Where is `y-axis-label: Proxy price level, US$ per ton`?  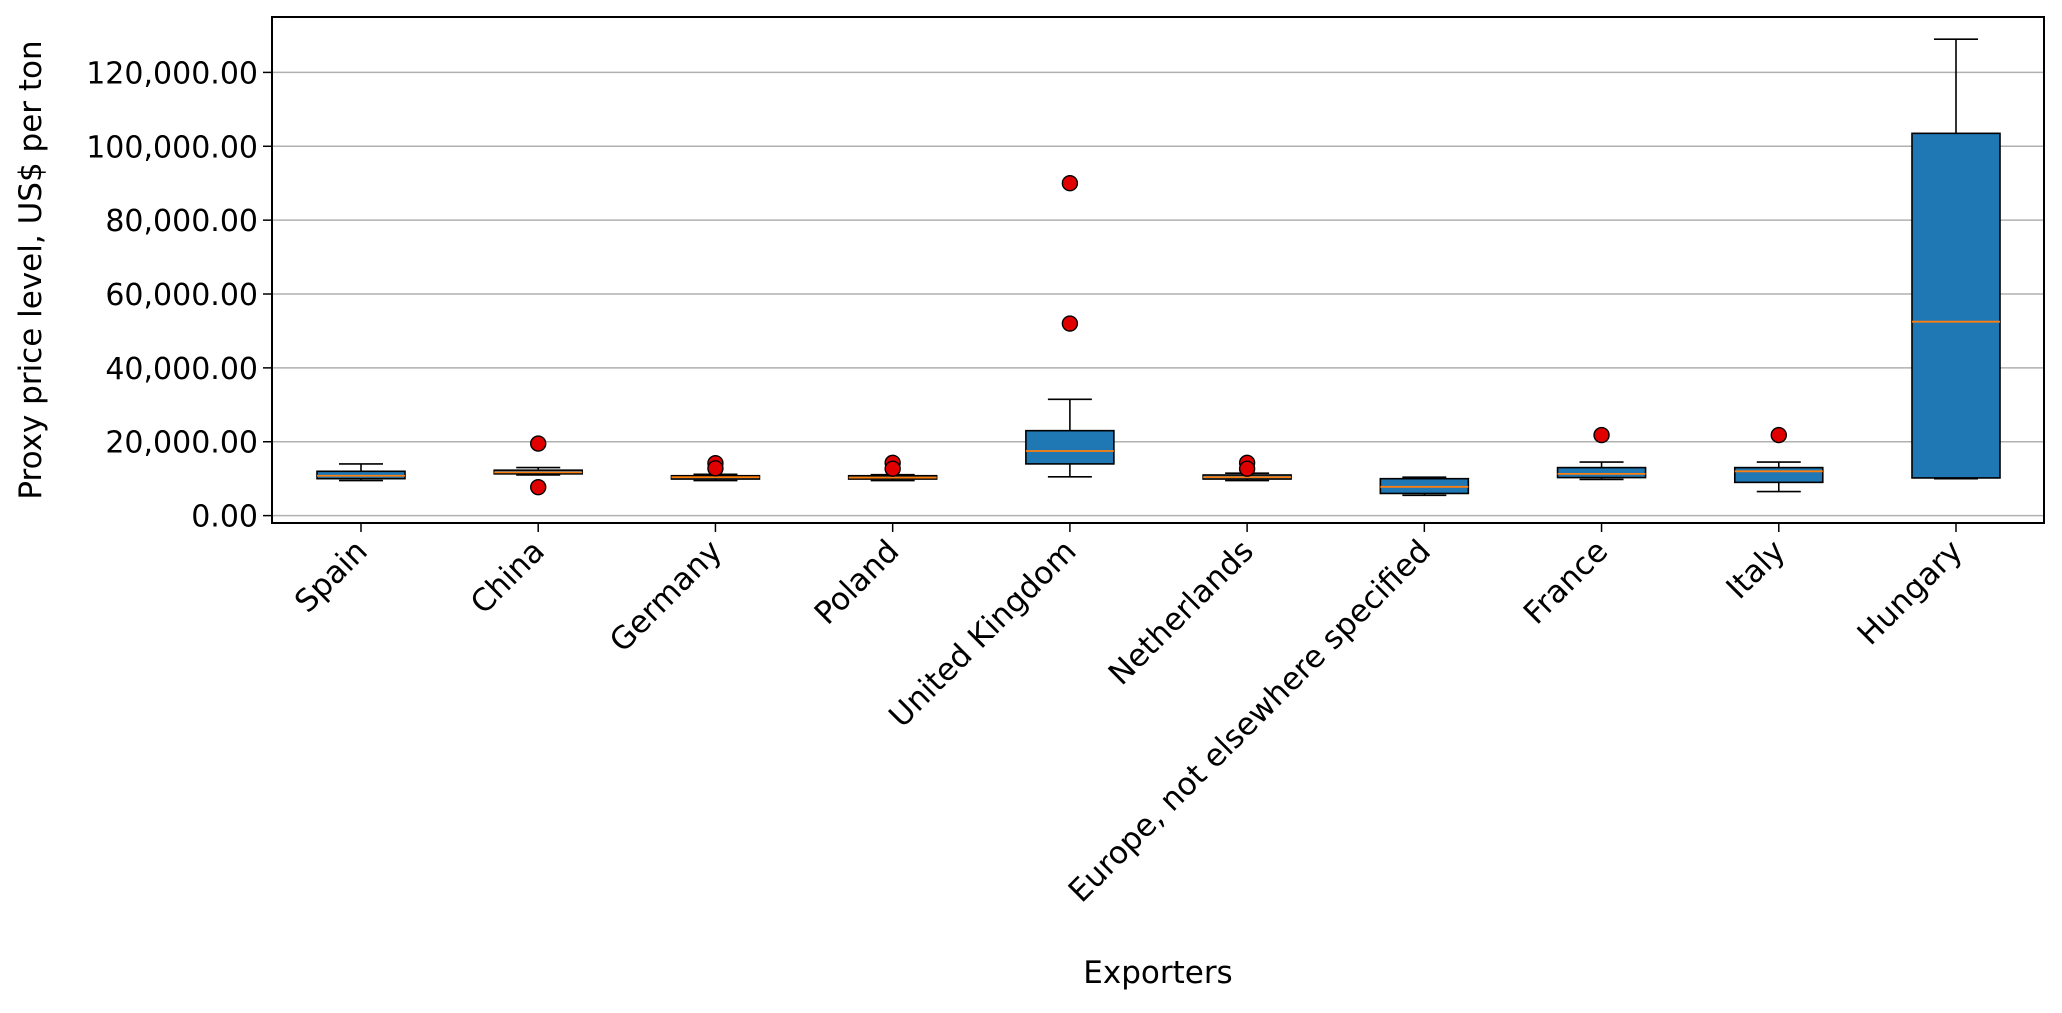
y-axis-label: Proxy price level, US$ per ton is located at coordinates (31, 269).